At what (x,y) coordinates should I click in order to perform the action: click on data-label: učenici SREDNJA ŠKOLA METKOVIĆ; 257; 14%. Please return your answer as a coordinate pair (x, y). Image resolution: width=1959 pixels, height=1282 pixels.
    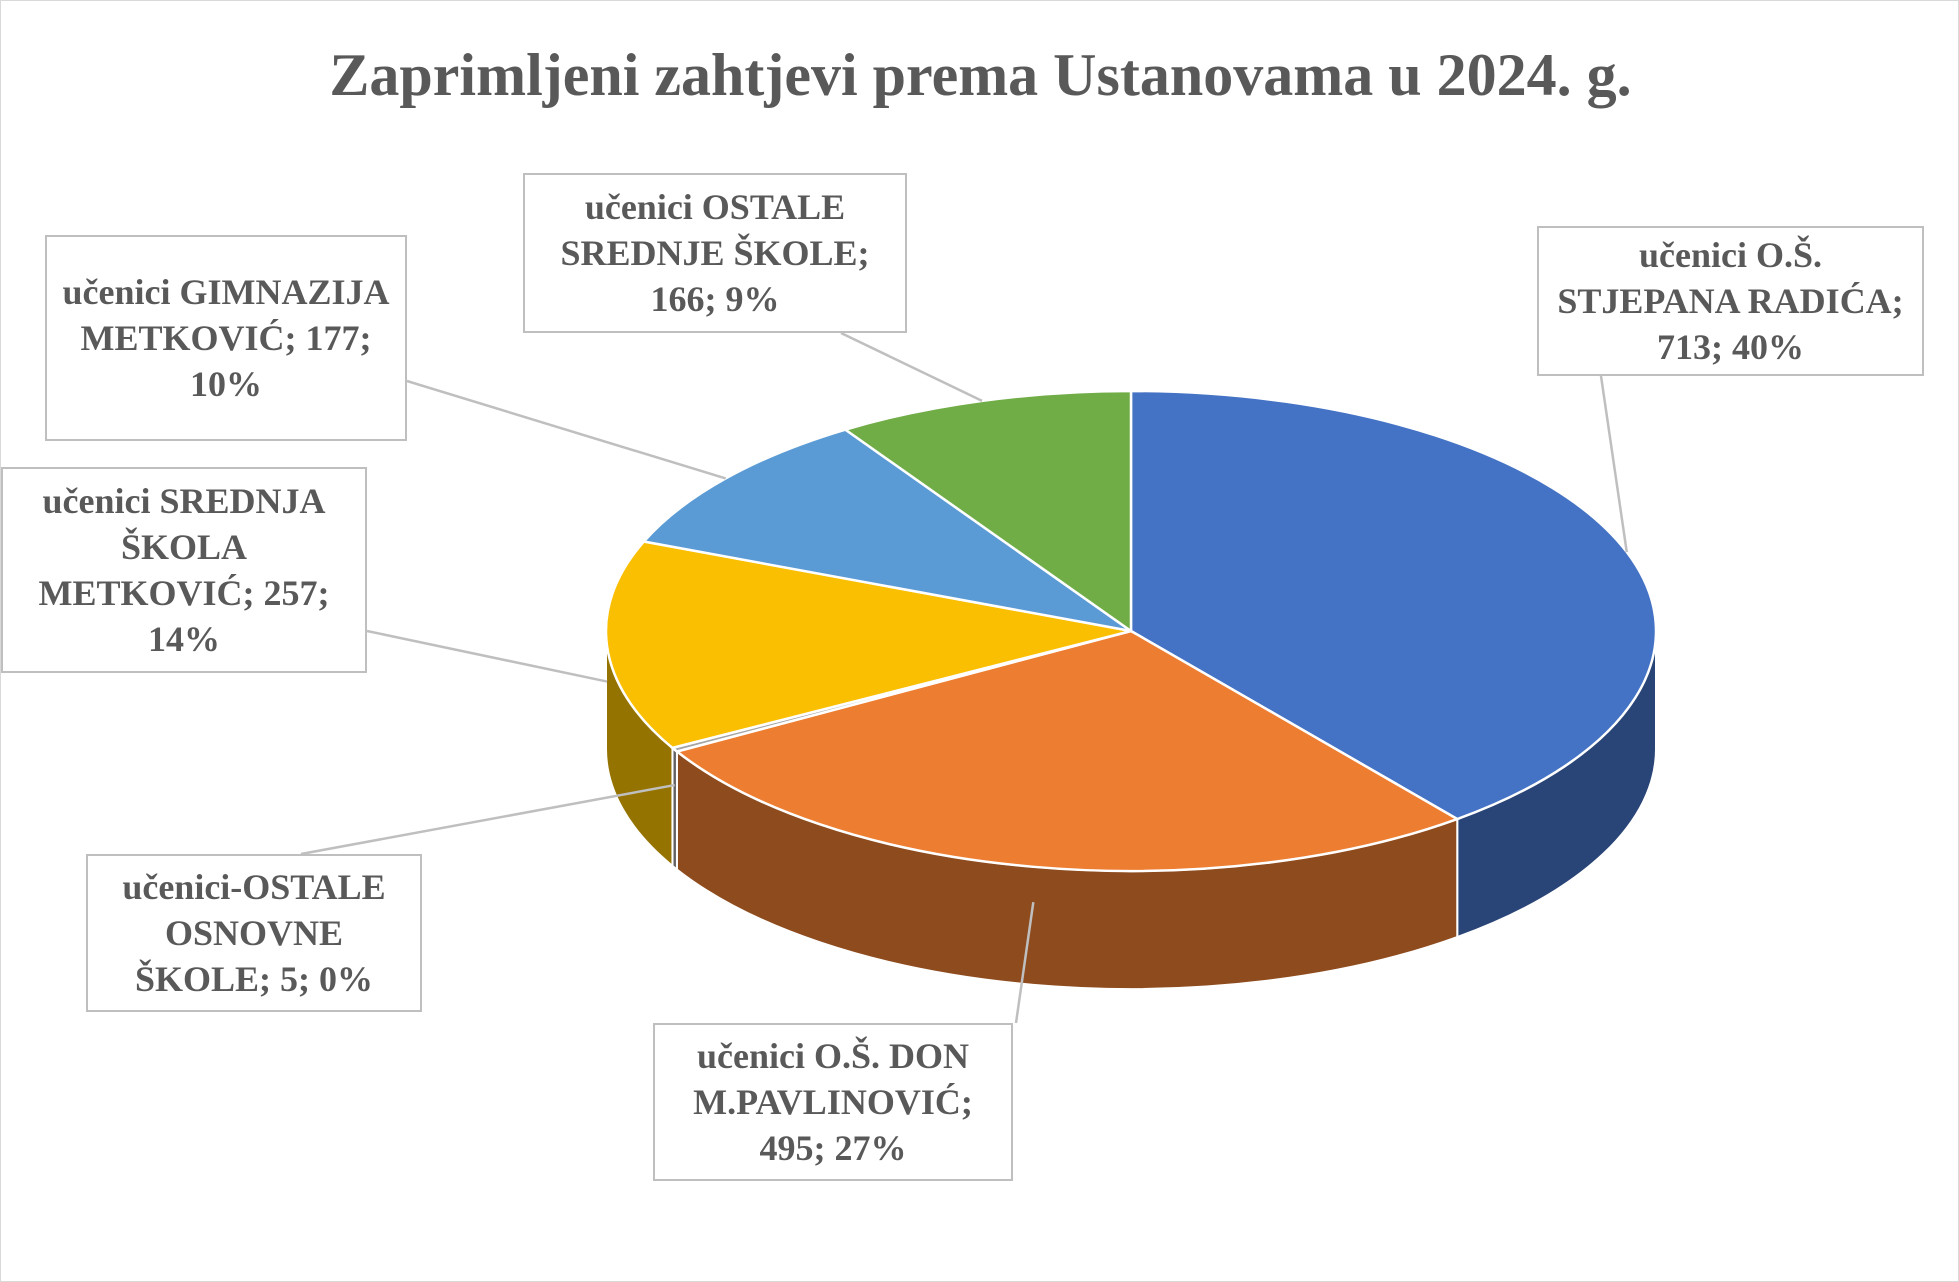
    Looking at the image, I should click on (184, 570).